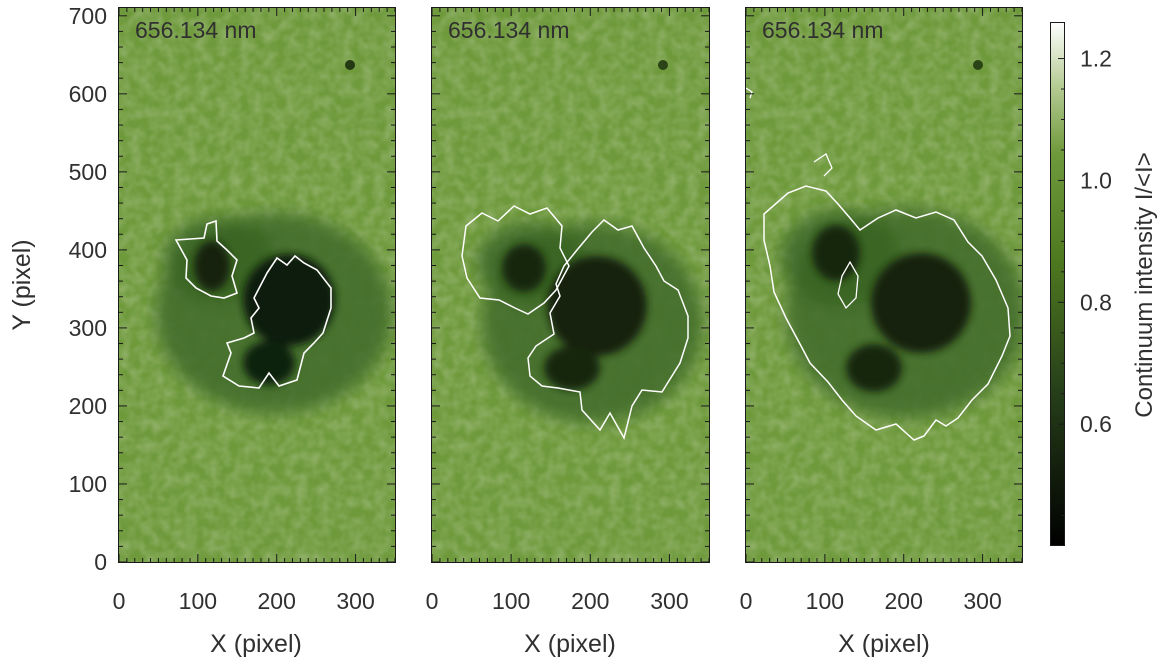 This screenshot has height=665, width=1166. I want to click on x-tick-label-p1-2: 200, so click(277, 601).